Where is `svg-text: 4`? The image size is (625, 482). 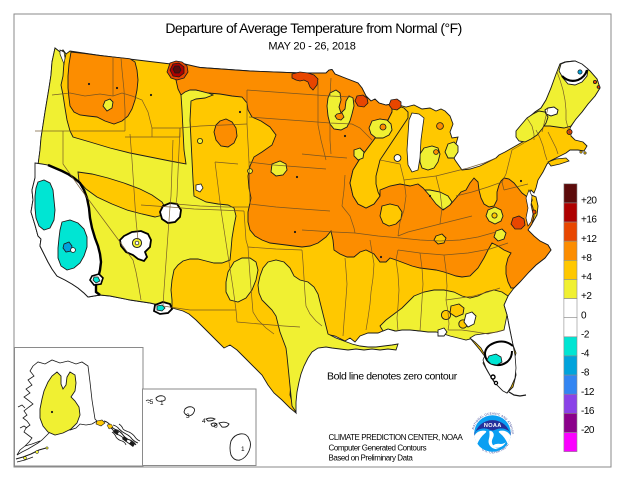 svg-text: 4 is located at coordinates (204, 421).